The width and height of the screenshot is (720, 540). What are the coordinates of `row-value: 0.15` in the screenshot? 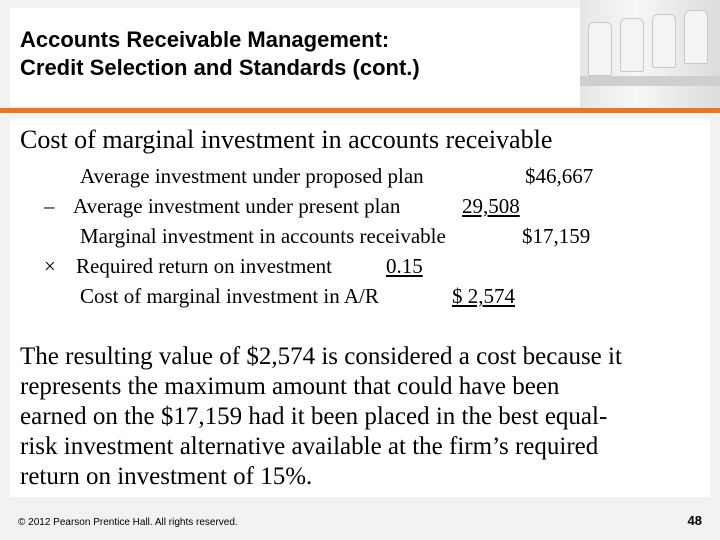 It's located at (404, 266).